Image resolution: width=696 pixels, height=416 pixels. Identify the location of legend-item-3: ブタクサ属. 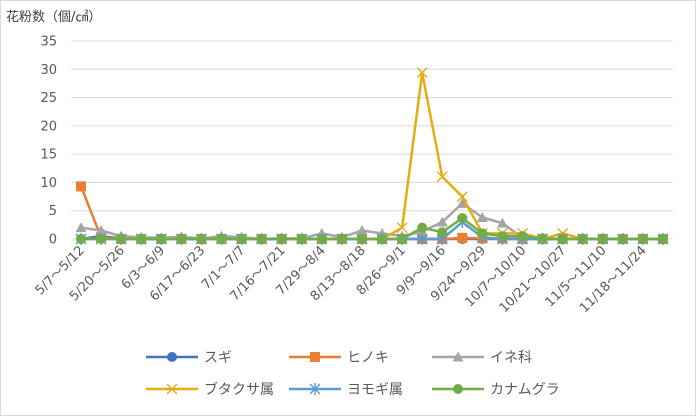
(210, 389).